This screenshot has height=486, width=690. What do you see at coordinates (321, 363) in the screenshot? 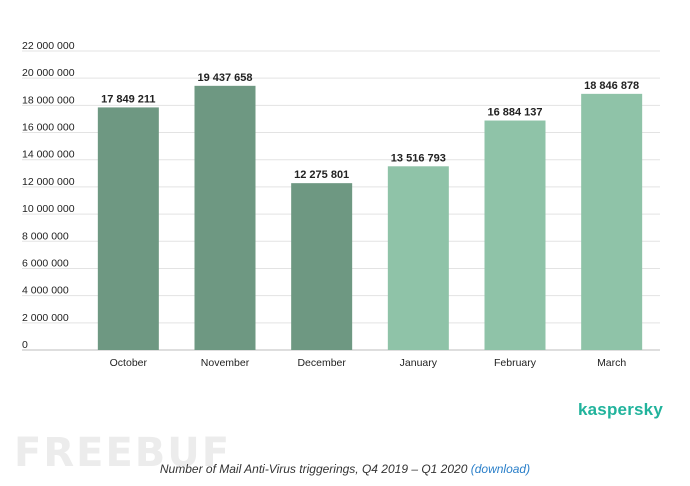
I see `category-label: December` at bounding box center [321, 363].